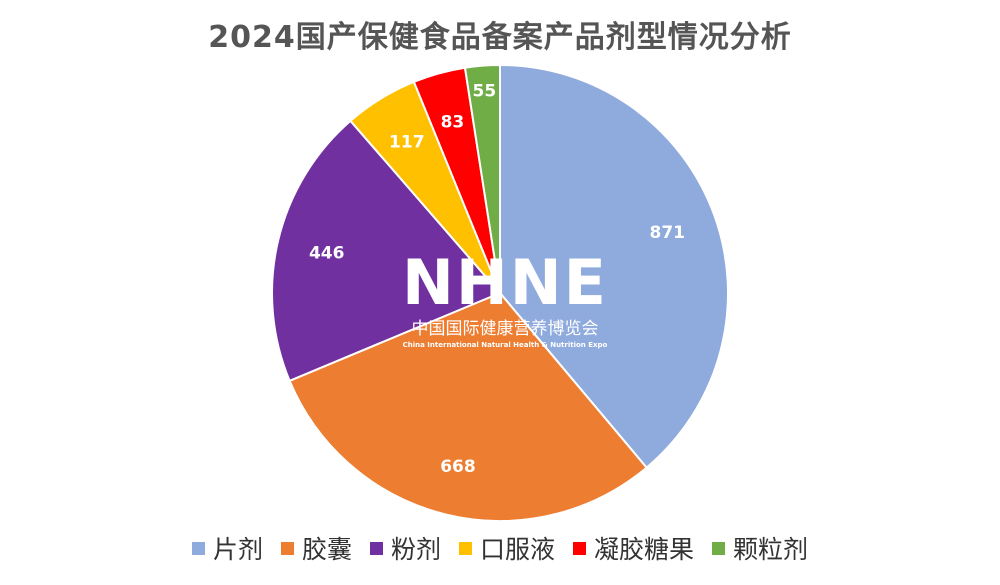 The height and width of the screenshot is (585, 1000). Describe the element at coordinates (644, 549) in the screenshot. I see `legend-label: 凝胶糖果` at that location.